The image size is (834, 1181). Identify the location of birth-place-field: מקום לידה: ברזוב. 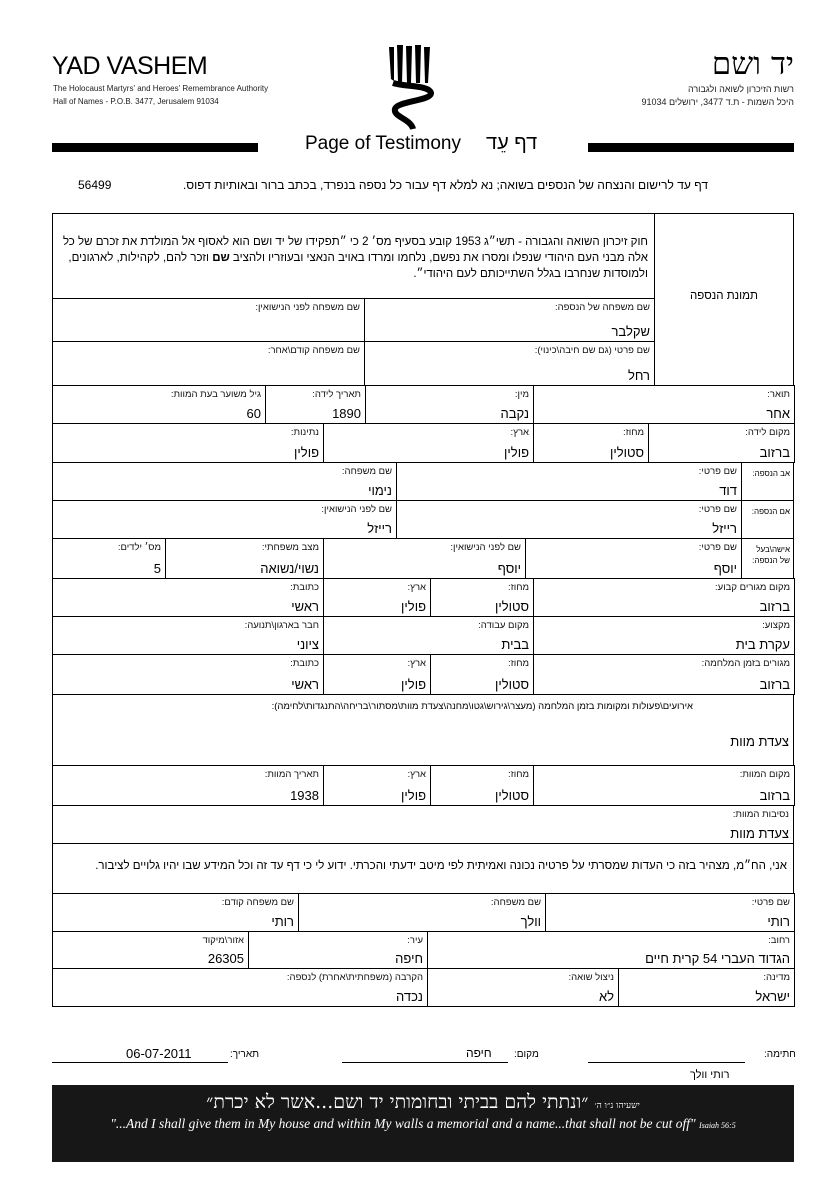
(721, 443).